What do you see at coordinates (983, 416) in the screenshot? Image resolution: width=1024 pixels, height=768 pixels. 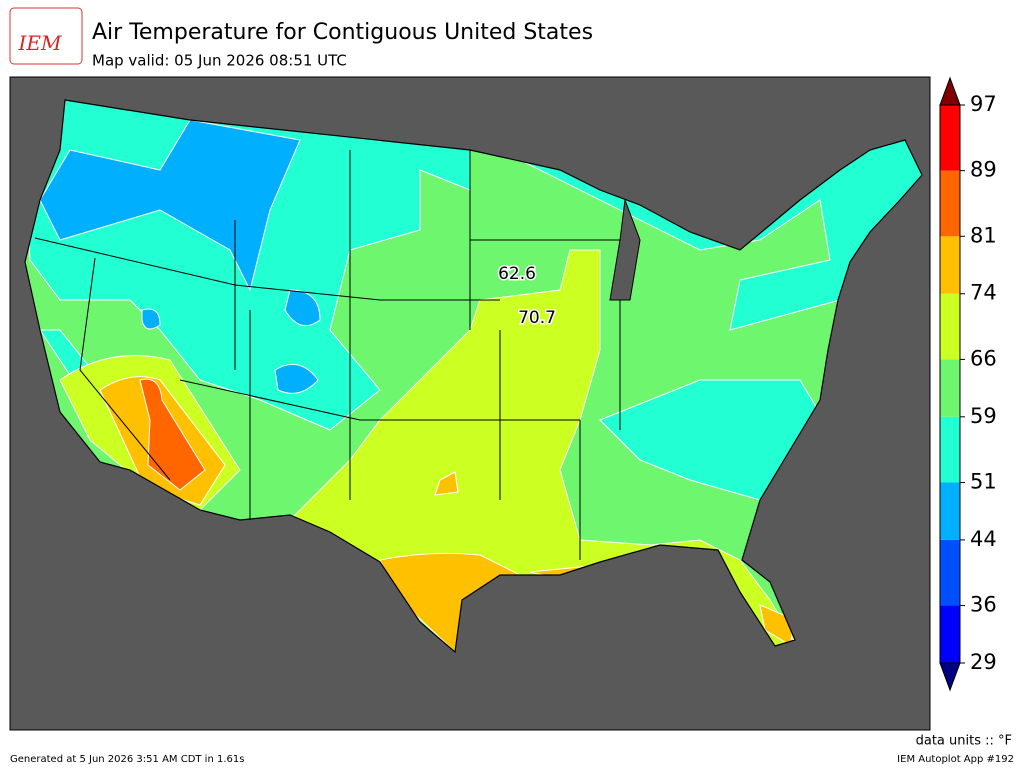 I see `colorbar-label: 59` at bounding box center [983, 416].